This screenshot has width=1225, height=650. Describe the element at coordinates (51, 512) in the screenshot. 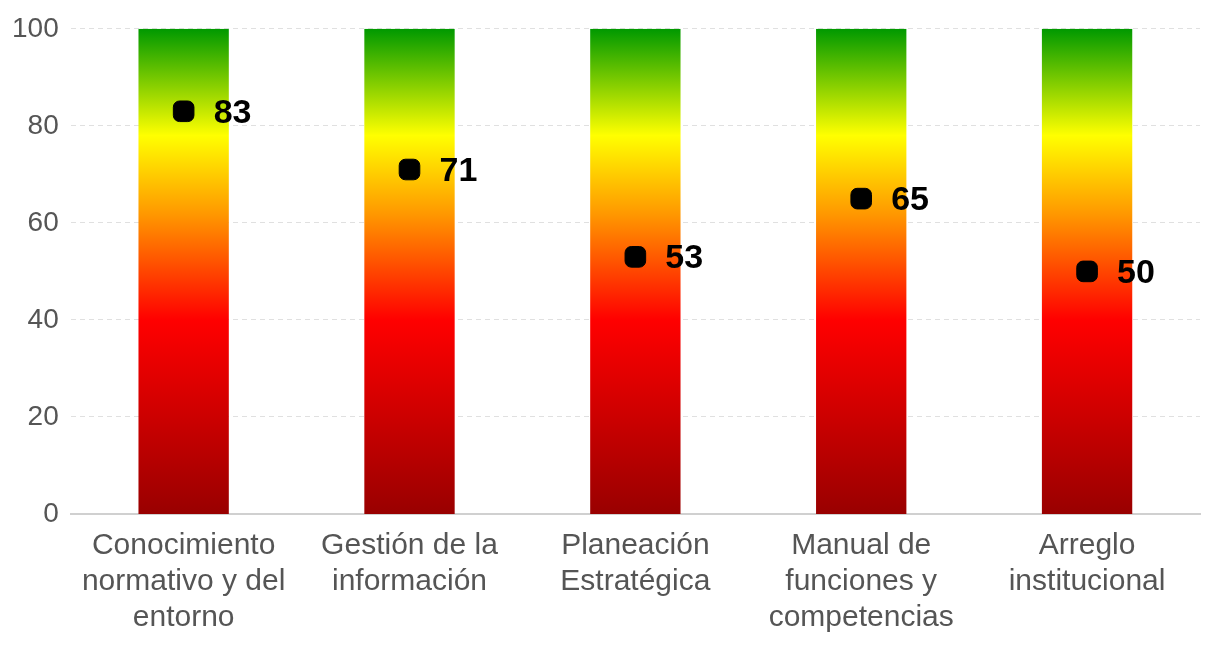

I see `y-tick-label: 0` at that location.